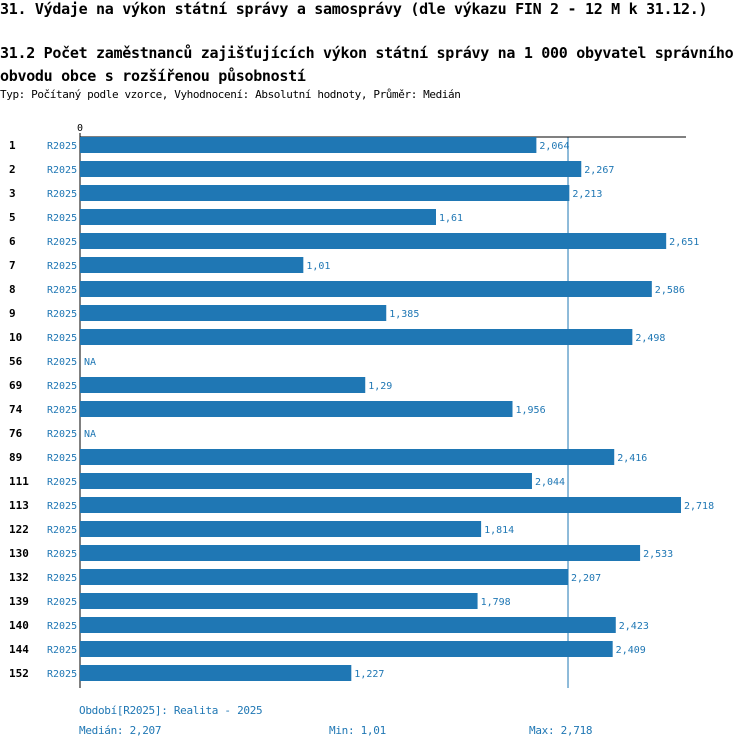 This screenshot has width=750, height=748. I want to click on category-label: 89, so click(15, 457).